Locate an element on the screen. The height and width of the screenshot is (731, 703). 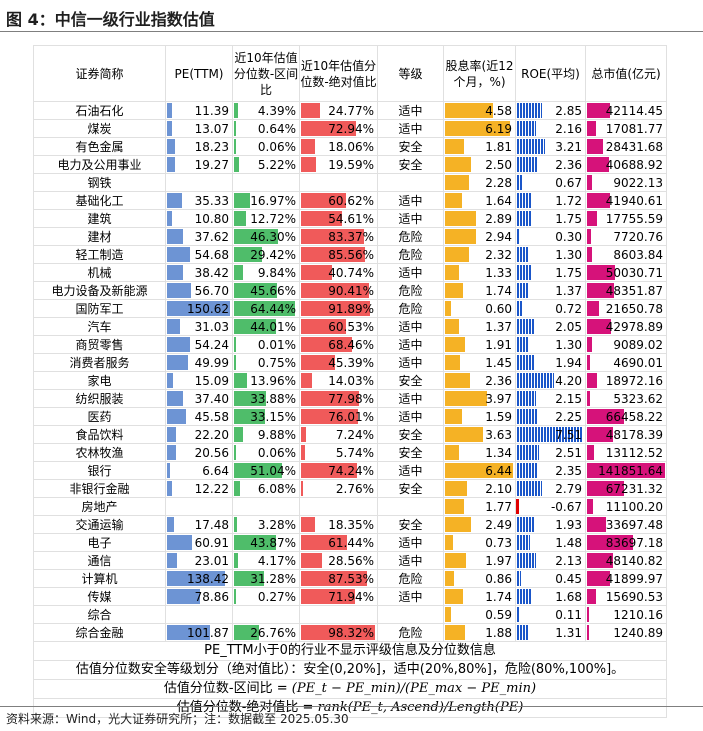
table-row: 石油石化 11.39 4.39% 24.77% 适中 4.58 2.85 42114.45 is located at coordinates (350, 110).